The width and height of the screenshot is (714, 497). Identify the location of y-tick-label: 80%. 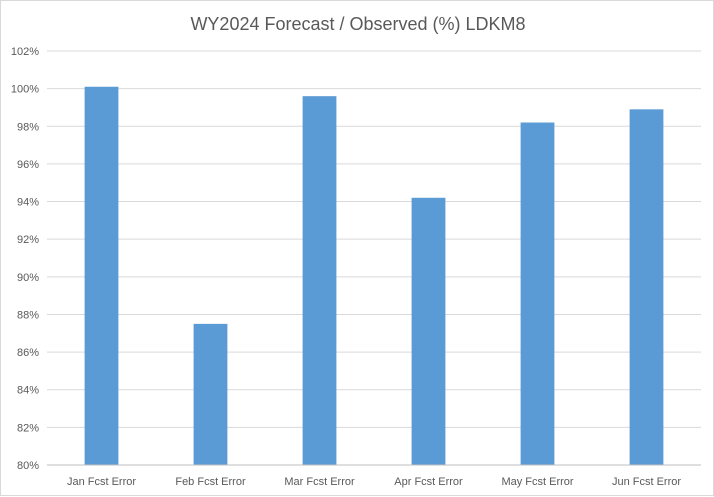
(28, 466).